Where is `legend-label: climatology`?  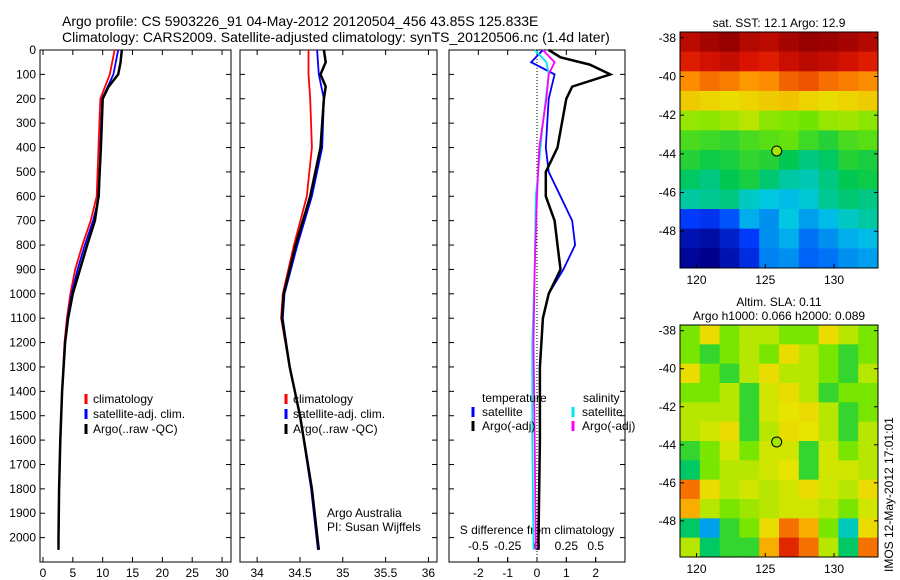 legend-label: climatology is located at coordinates (123, 399).